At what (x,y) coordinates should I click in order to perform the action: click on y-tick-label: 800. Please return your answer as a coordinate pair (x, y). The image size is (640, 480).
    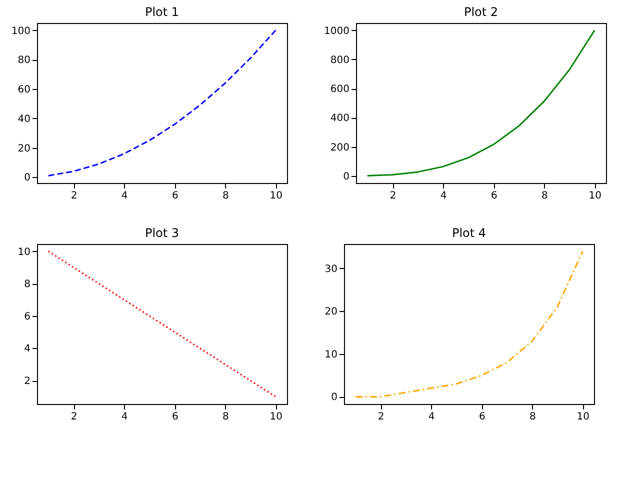
    Looking at the image, I should click on (340, 60).